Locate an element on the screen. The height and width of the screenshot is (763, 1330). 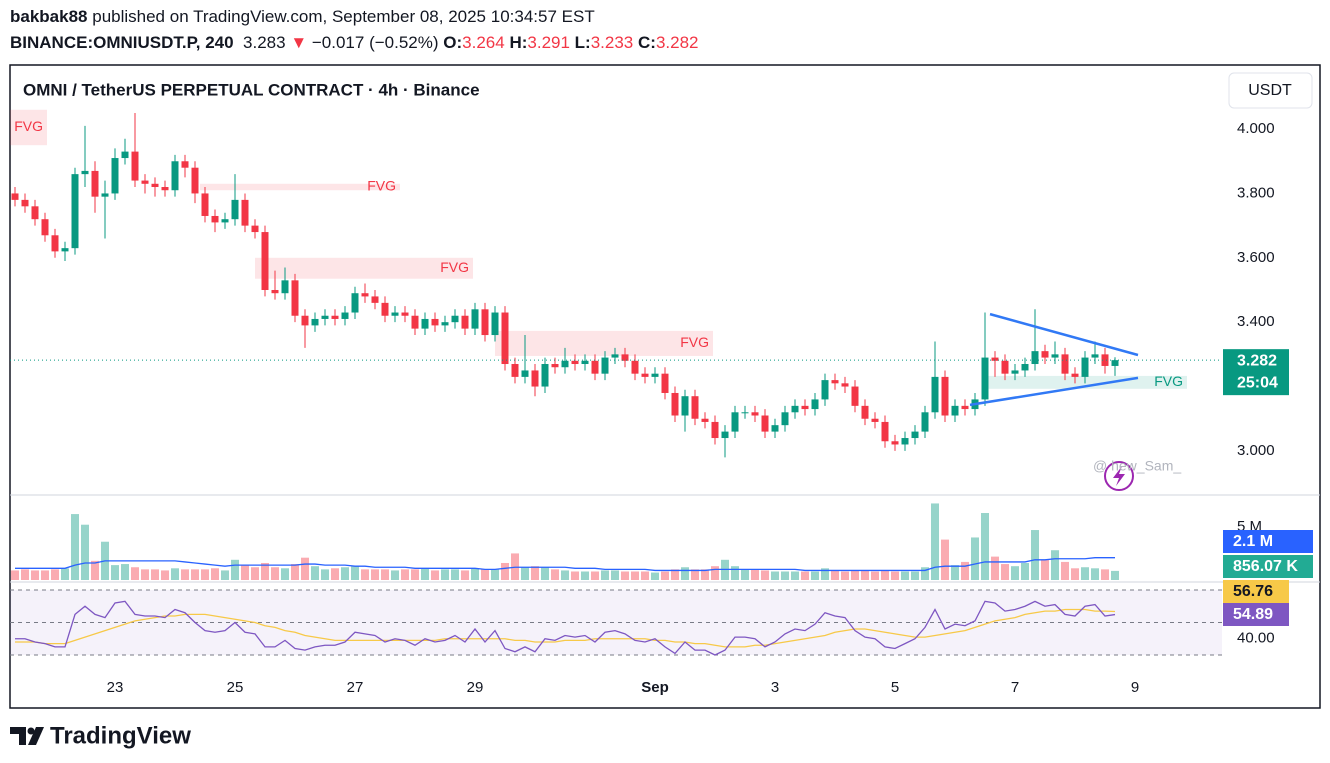
last-price: 3.283 is located at coordinates (264, 42).